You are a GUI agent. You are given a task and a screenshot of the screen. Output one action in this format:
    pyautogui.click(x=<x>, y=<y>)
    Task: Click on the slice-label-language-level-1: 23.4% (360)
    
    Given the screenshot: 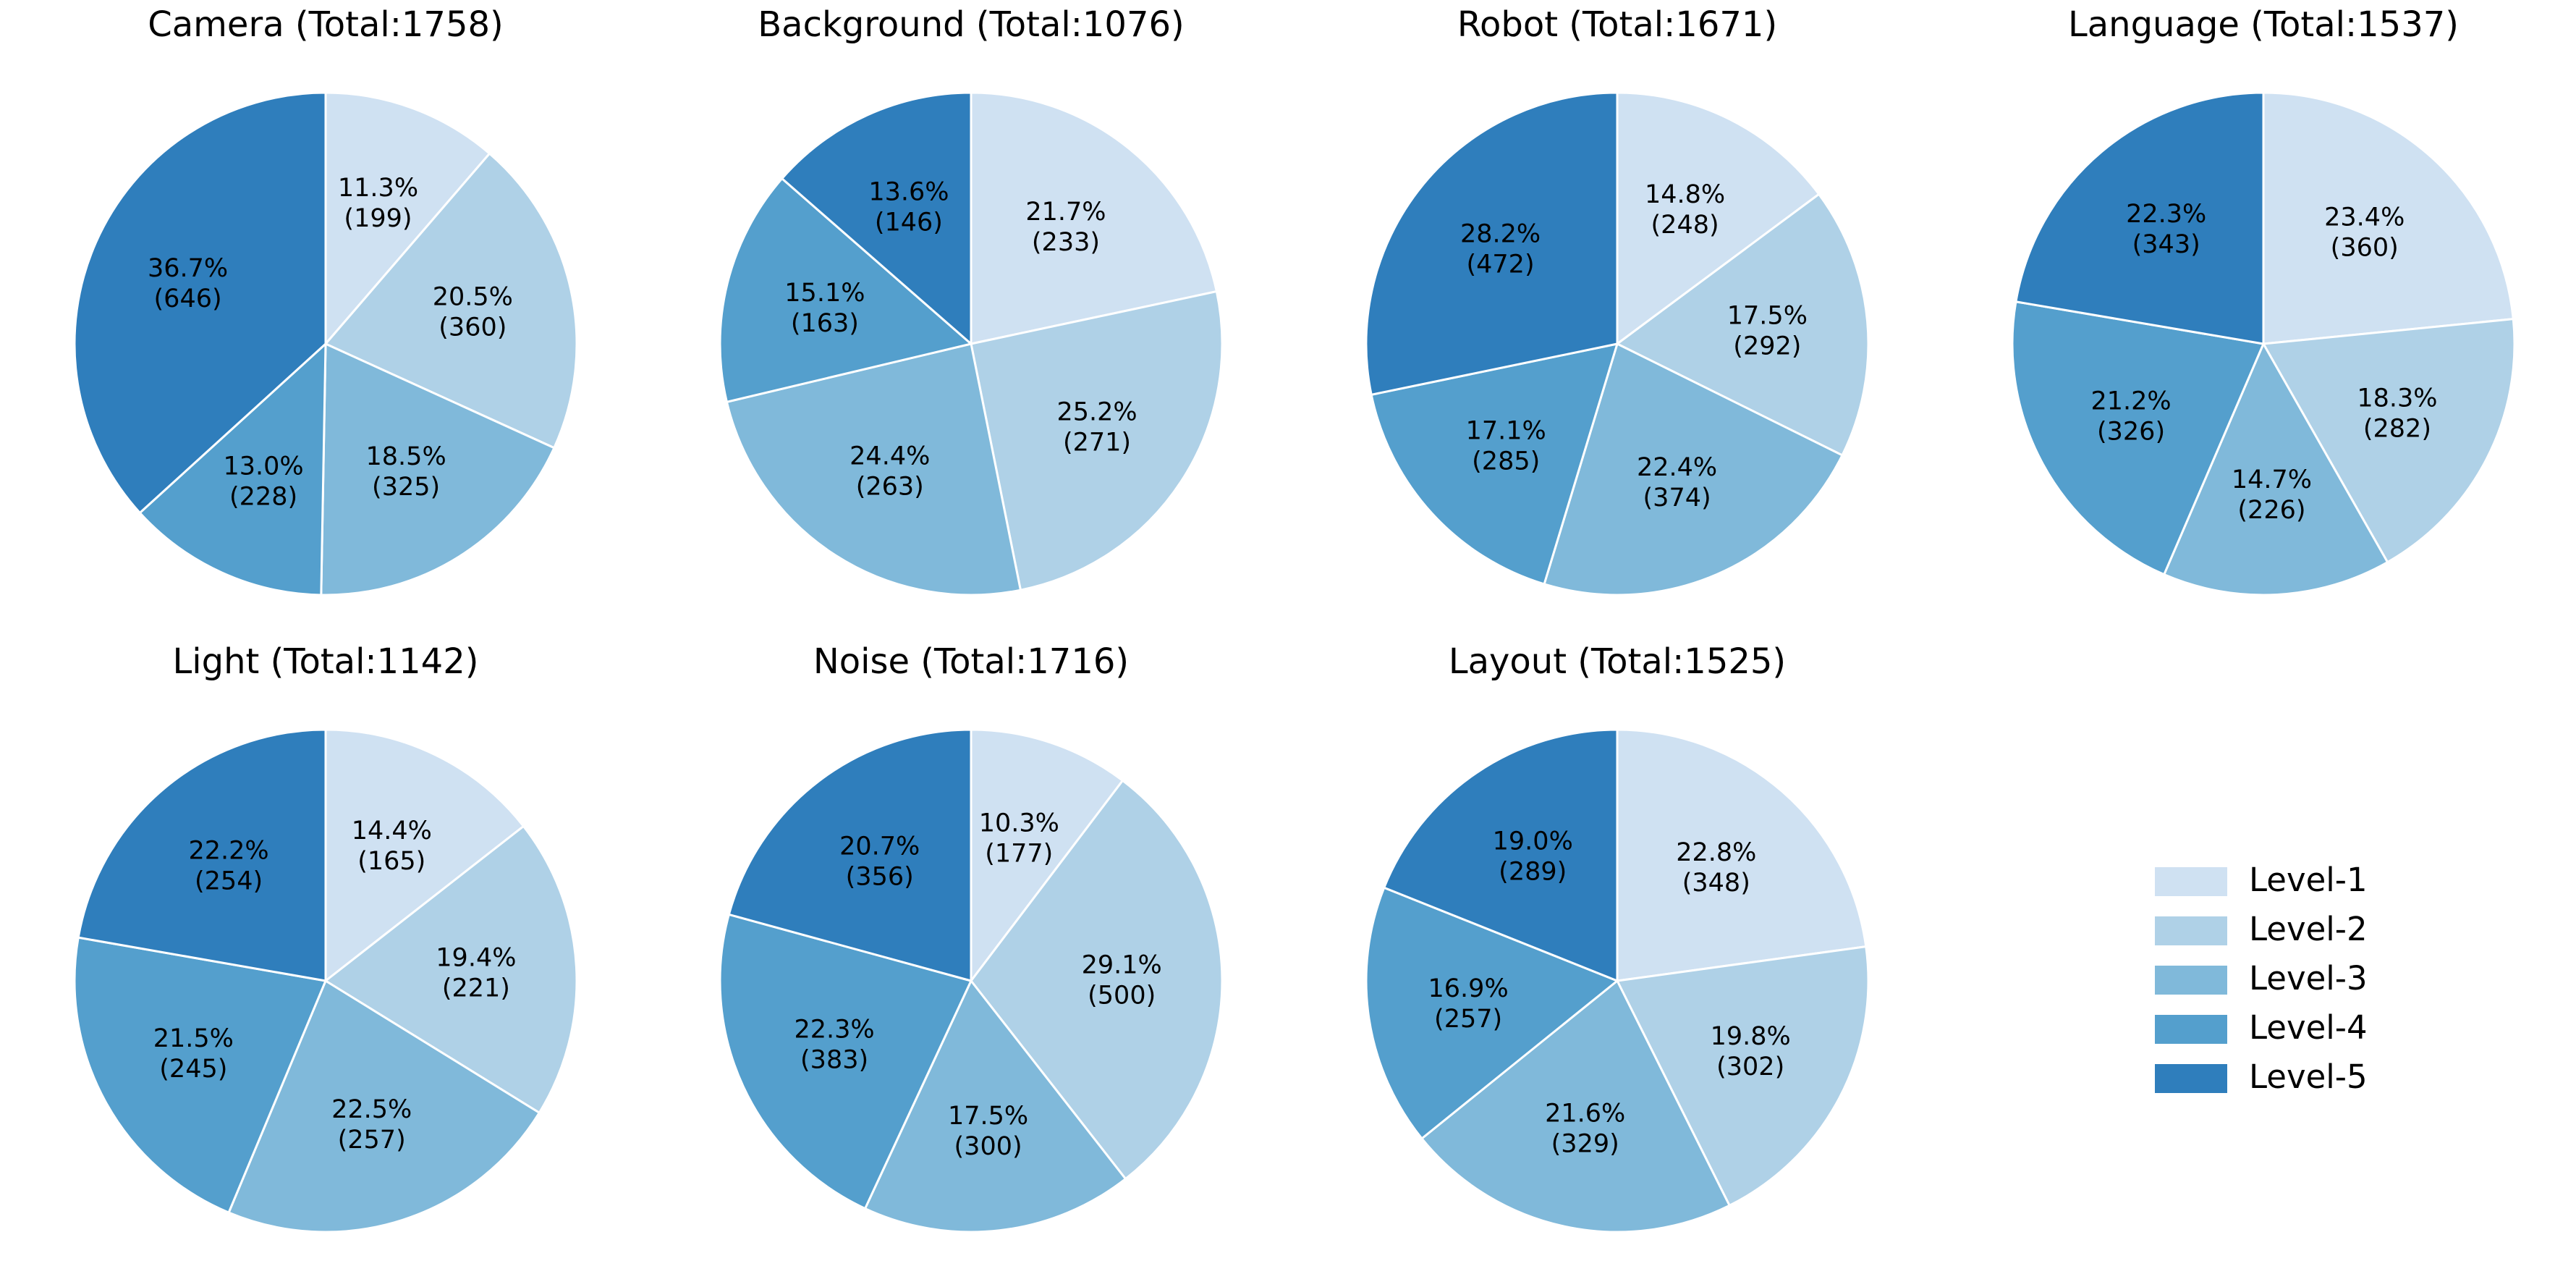 What is the action you would take?
    pyautogui.click(x=2364, y=233)
    